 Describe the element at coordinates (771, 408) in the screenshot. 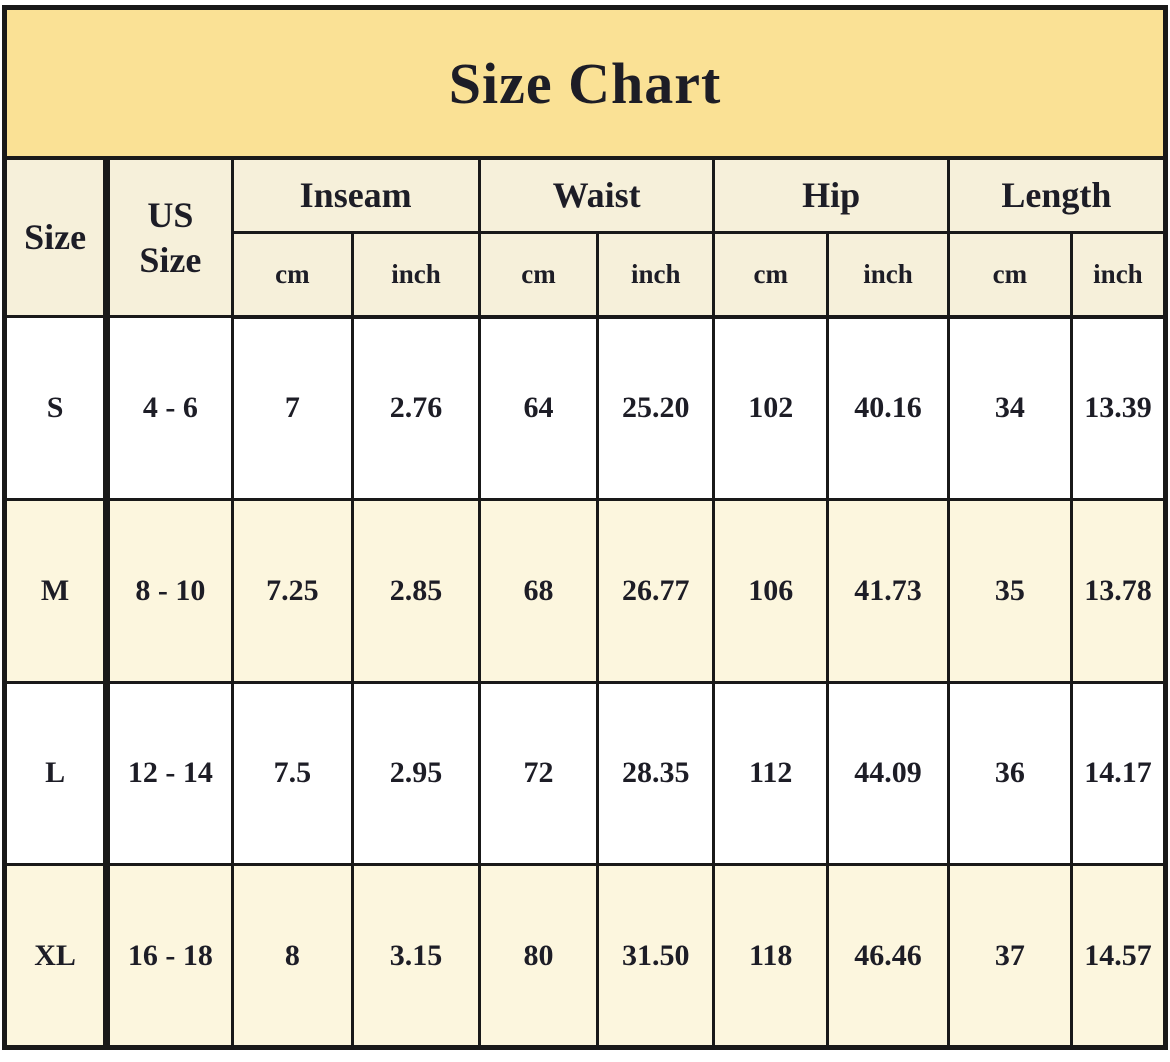

I see `cell-hip-cm: 102` at that location.